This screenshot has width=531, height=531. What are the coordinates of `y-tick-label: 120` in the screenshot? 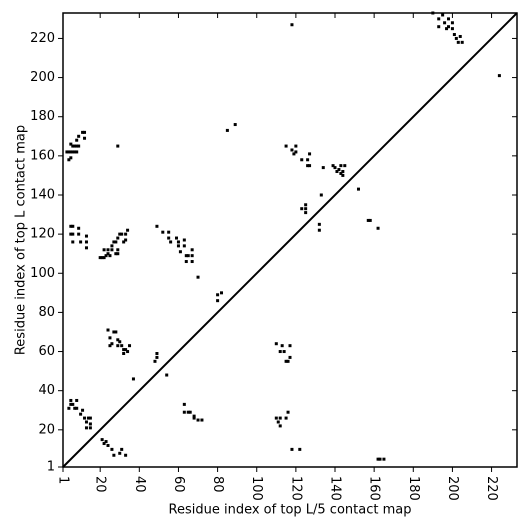 It's located at (42, 234).